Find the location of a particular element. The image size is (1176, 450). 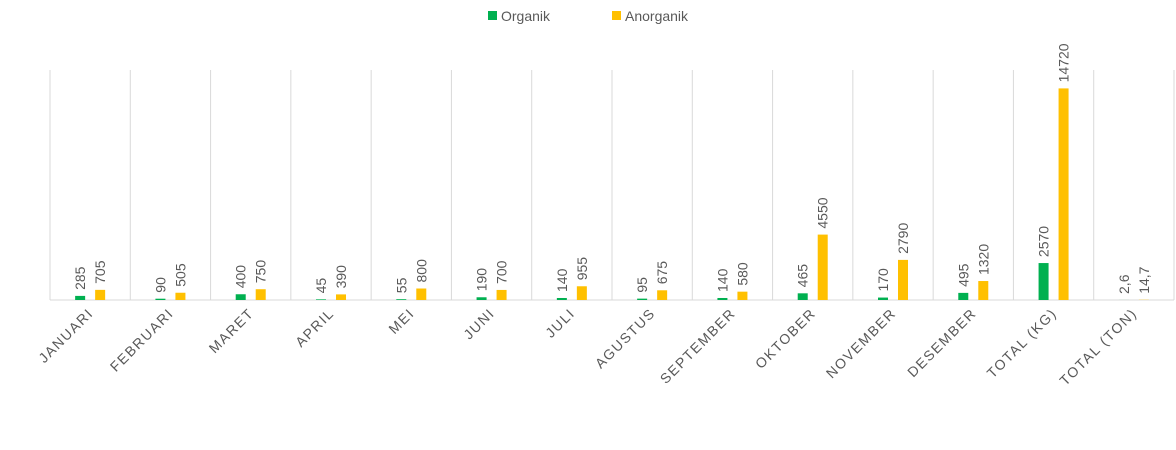

legend-label: Anorganik is located at coordinates (657, 16).